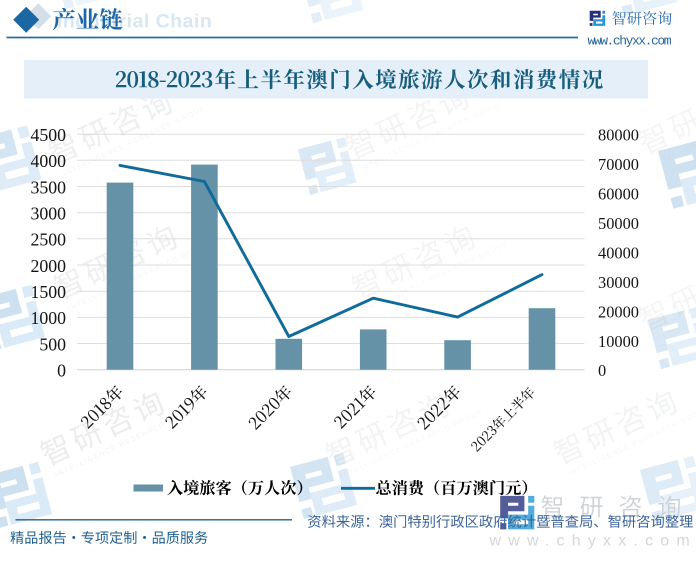  What do you see at coordinates (618, 311) in the screenshot?
I see `svg-text: 20000` at bounding box center [618, 311].